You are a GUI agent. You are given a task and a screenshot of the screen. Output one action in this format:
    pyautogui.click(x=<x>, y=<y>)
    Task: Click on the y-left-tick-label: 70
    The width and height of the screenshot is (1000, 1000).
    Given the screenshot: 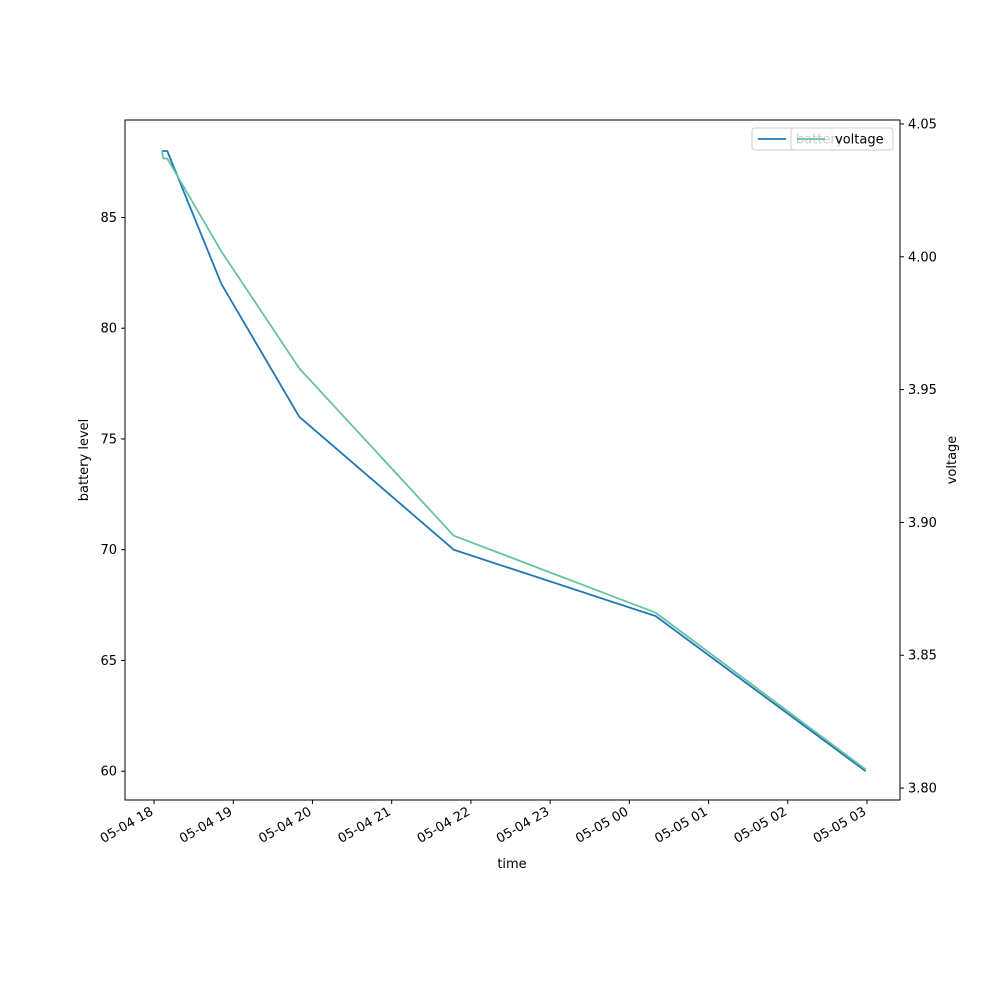 What is the action you would take?
    pyautogui.click(x=108, y=550)
    